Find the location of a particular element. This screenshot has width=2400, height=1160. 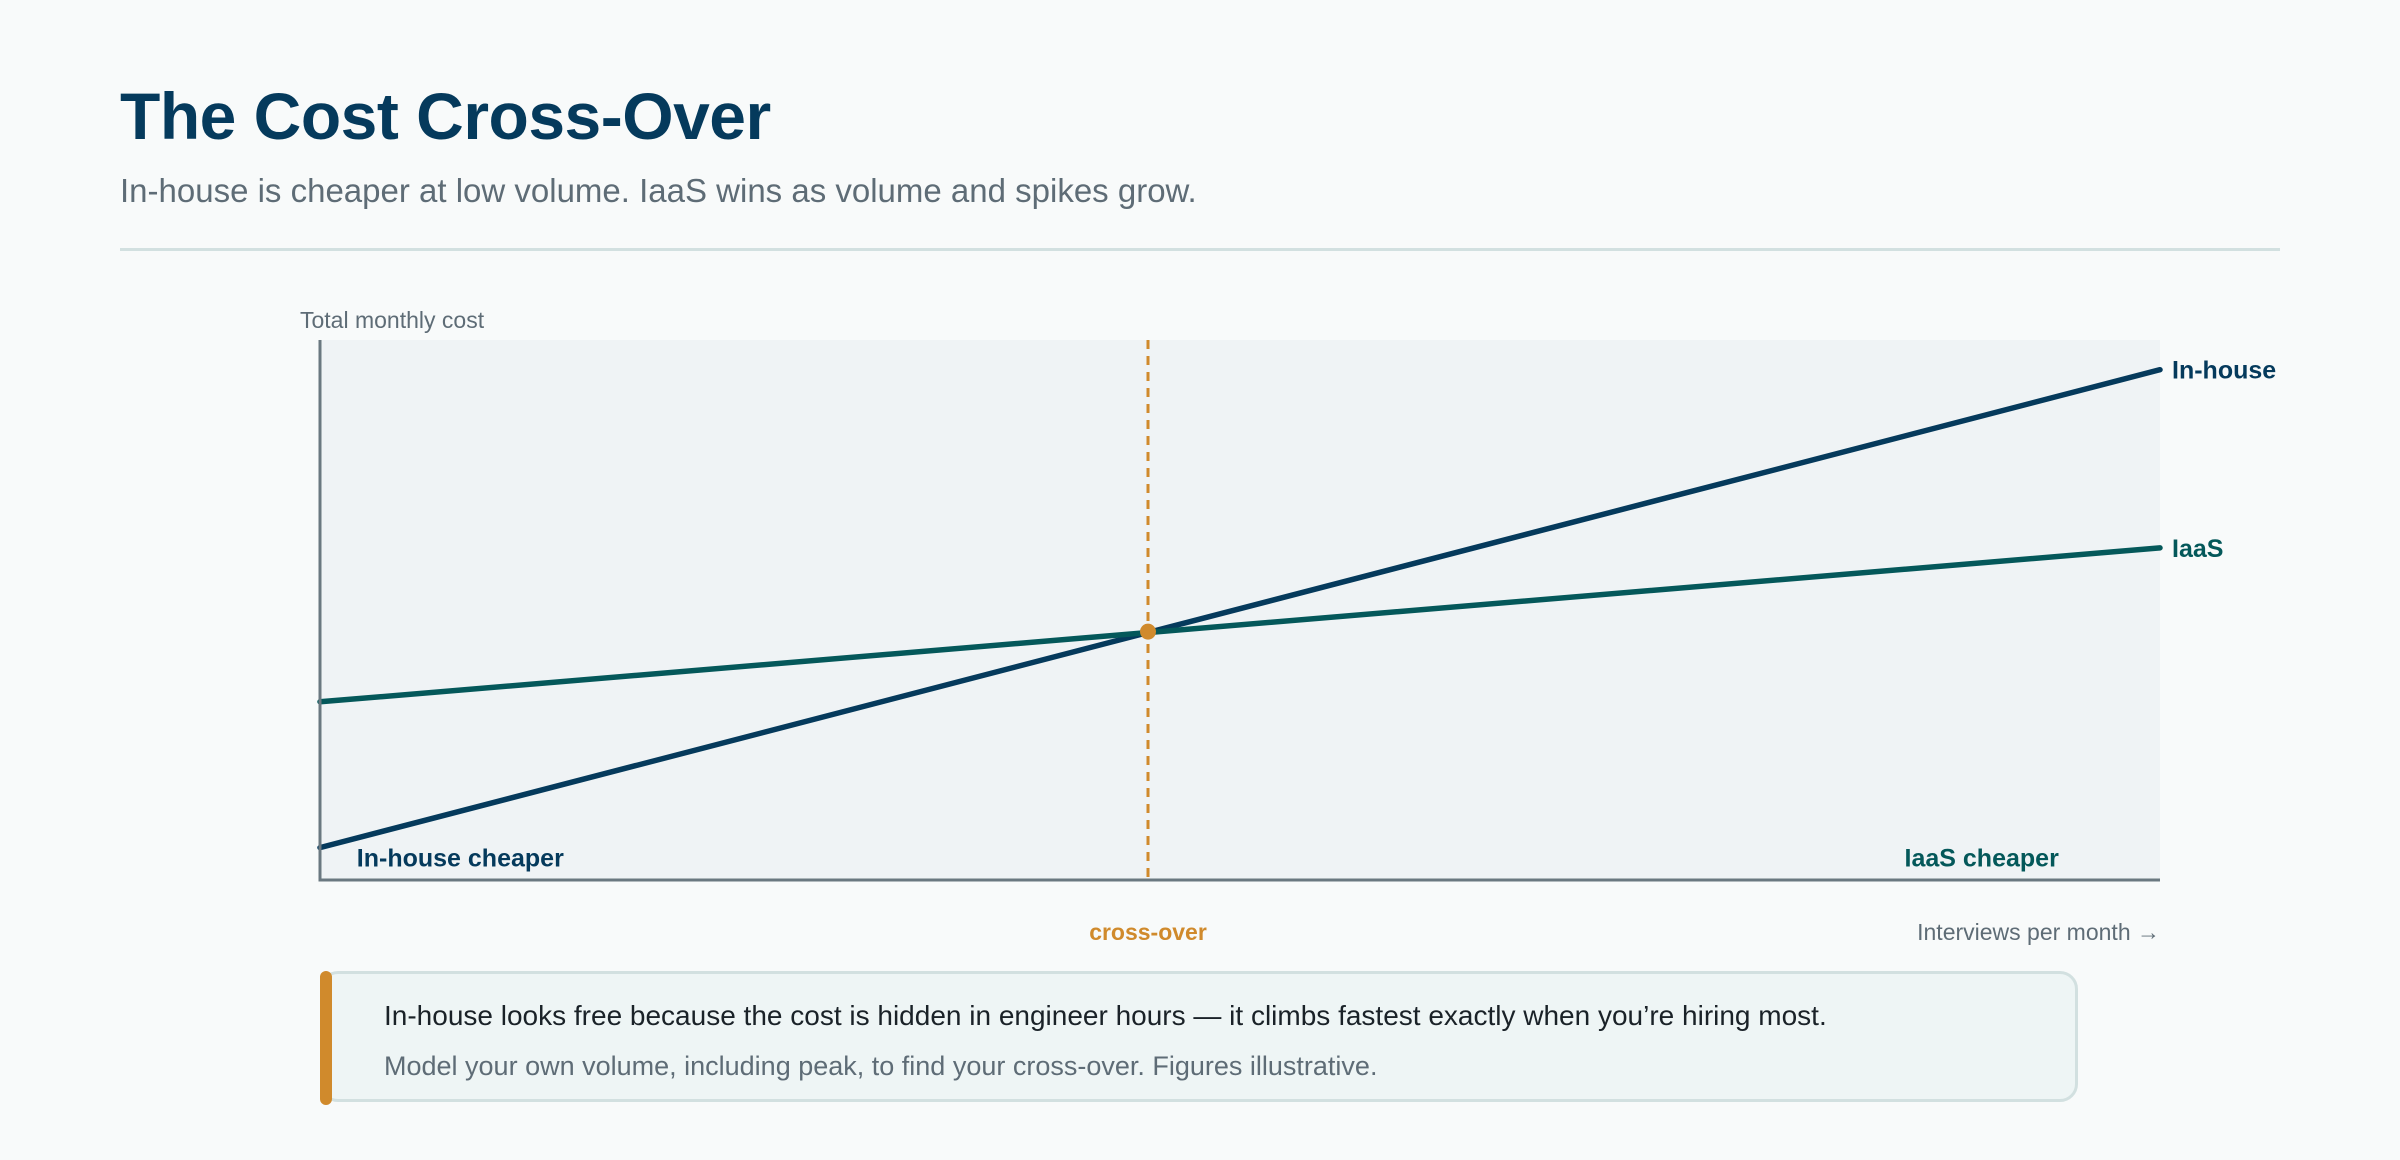

series-label-in-house: In-house is located at coordinates (2224, 371).